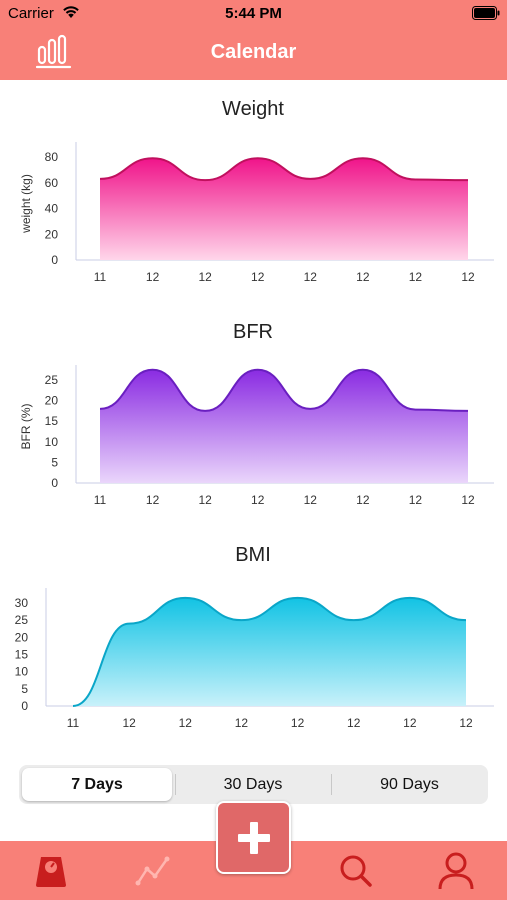 The width and height of the screenshot is (507, 900). What do you see at coordinates (22, 603) in the screenshot?
I see `bmi-y-tick: 30` at bounding box center [22, 603].